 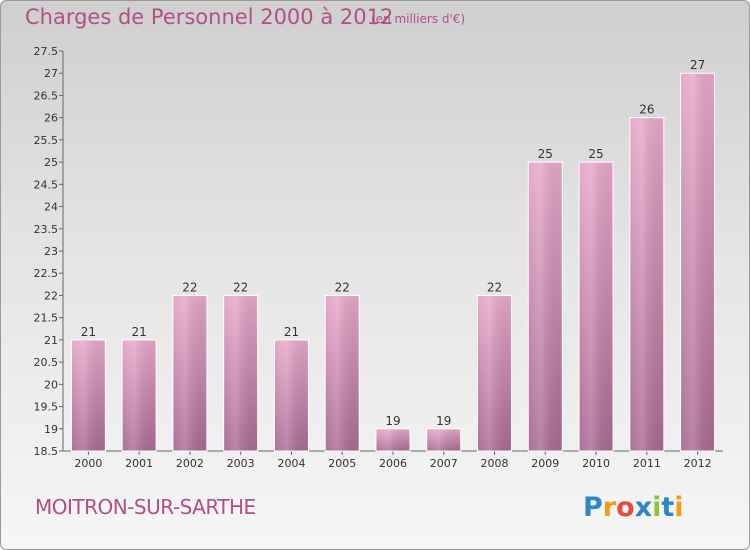 I want to click on x-tick-label: 2005, so click(x=342, y=463).